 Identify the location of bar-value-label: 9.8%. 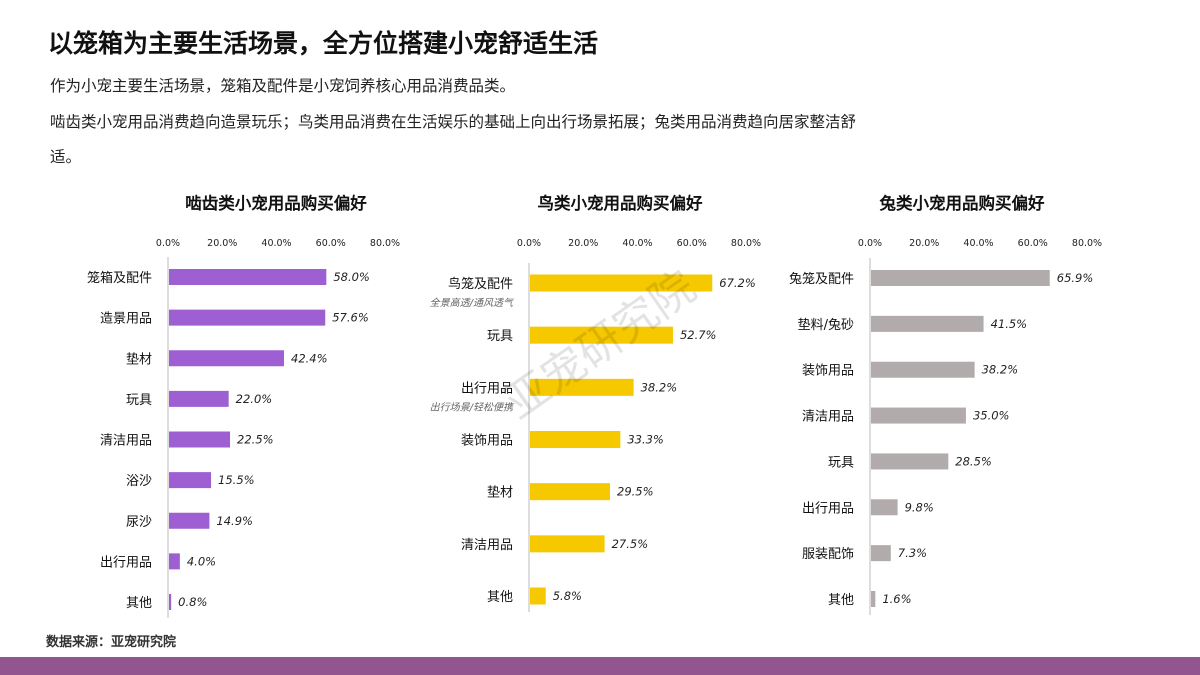
(919, 507).